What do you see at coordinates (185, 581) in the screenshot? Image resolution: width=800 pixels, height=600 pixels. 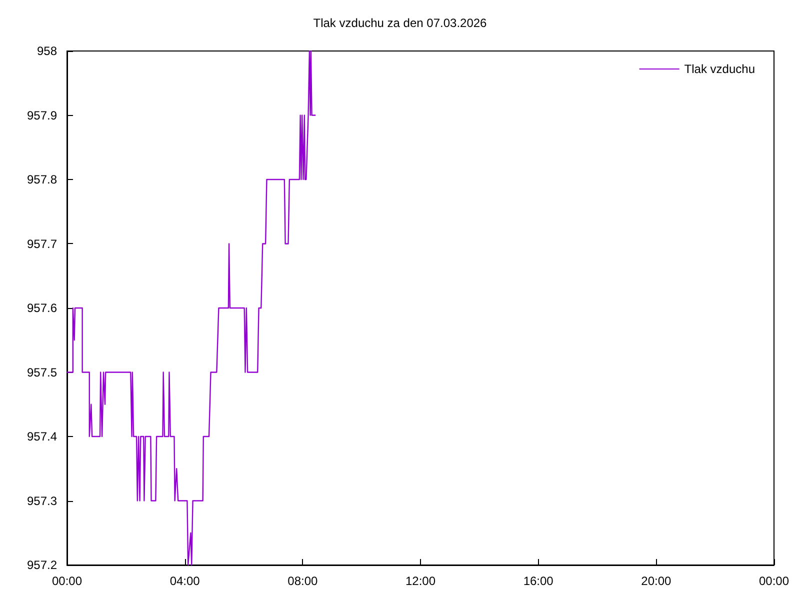 I see `x-tick-label: 04:00` at bounding box center [185, 581].